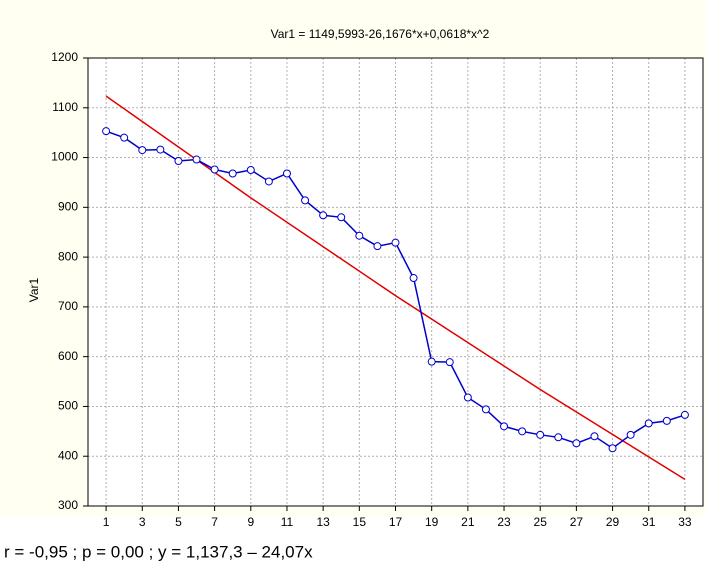  Describe the element at coordinates (649, 522) in the screenshot. I see `x-tick-label: 31` at that location.